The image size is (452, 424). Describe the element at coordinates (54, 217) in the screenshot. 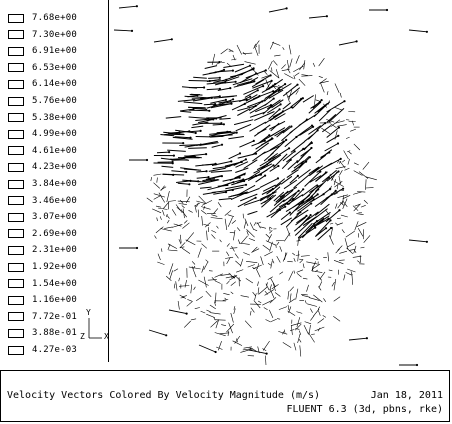

I see `legend-value: 3.07e+00` at that location.